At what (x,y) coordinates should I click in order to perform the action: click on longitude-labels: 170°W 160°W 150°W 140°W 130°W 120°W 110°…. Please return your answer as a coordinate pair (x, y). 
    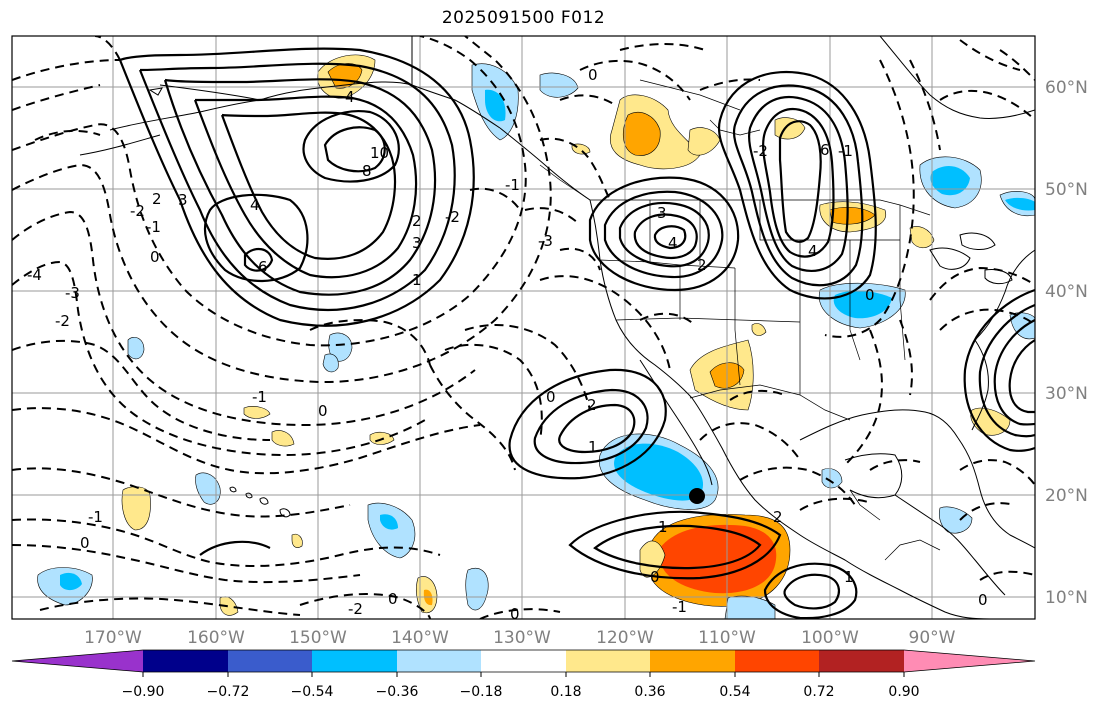
    Looking at the image, I should click on (520, 638).